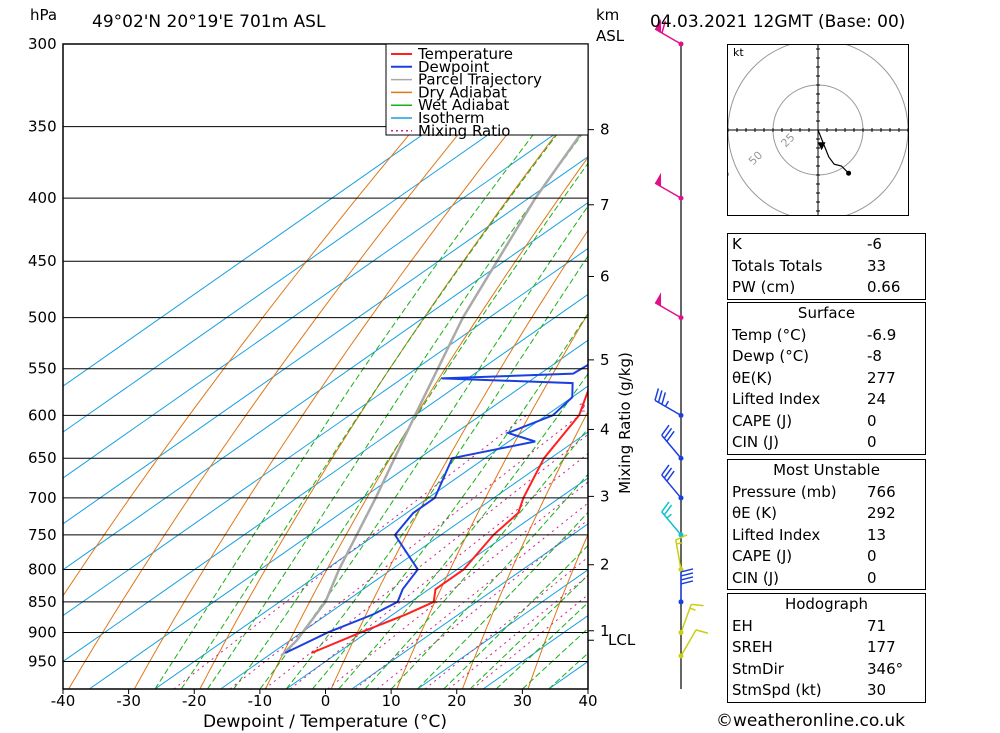 The image size is (1000, 733). What do you see at coordinates (754, 513) in the screenshot?
I see `most-unstable-index-label: θE (K)` at bounding box center [754, 513].